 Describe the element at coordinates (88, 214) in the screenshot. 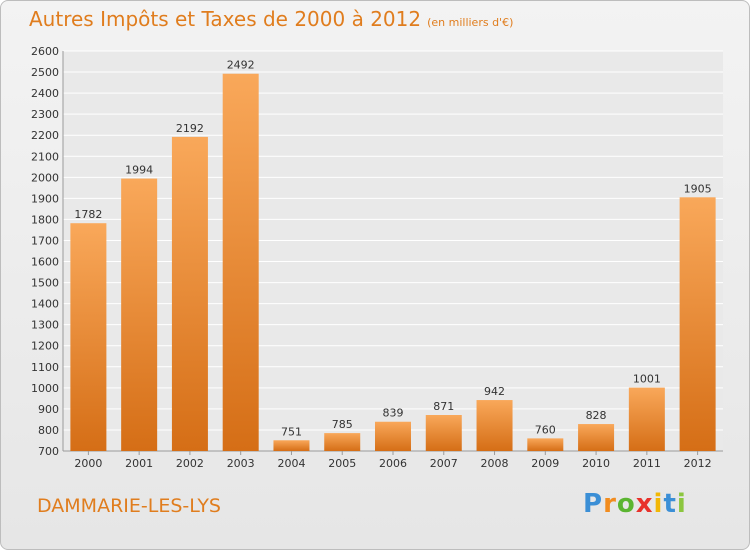

I see `data-label: 1782` at that location.